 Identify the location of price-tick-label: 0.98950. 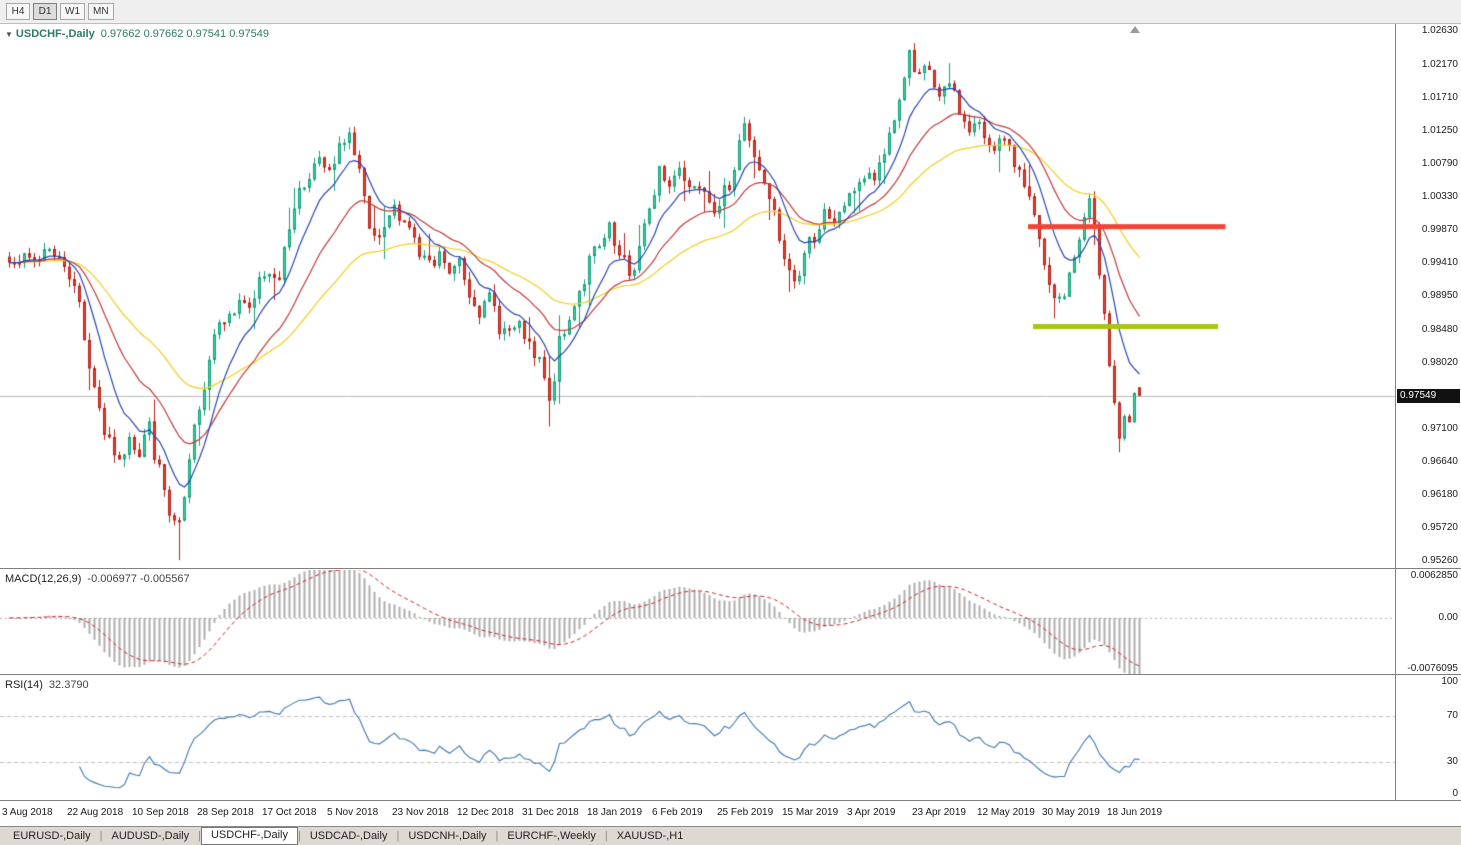
(1439, 295).